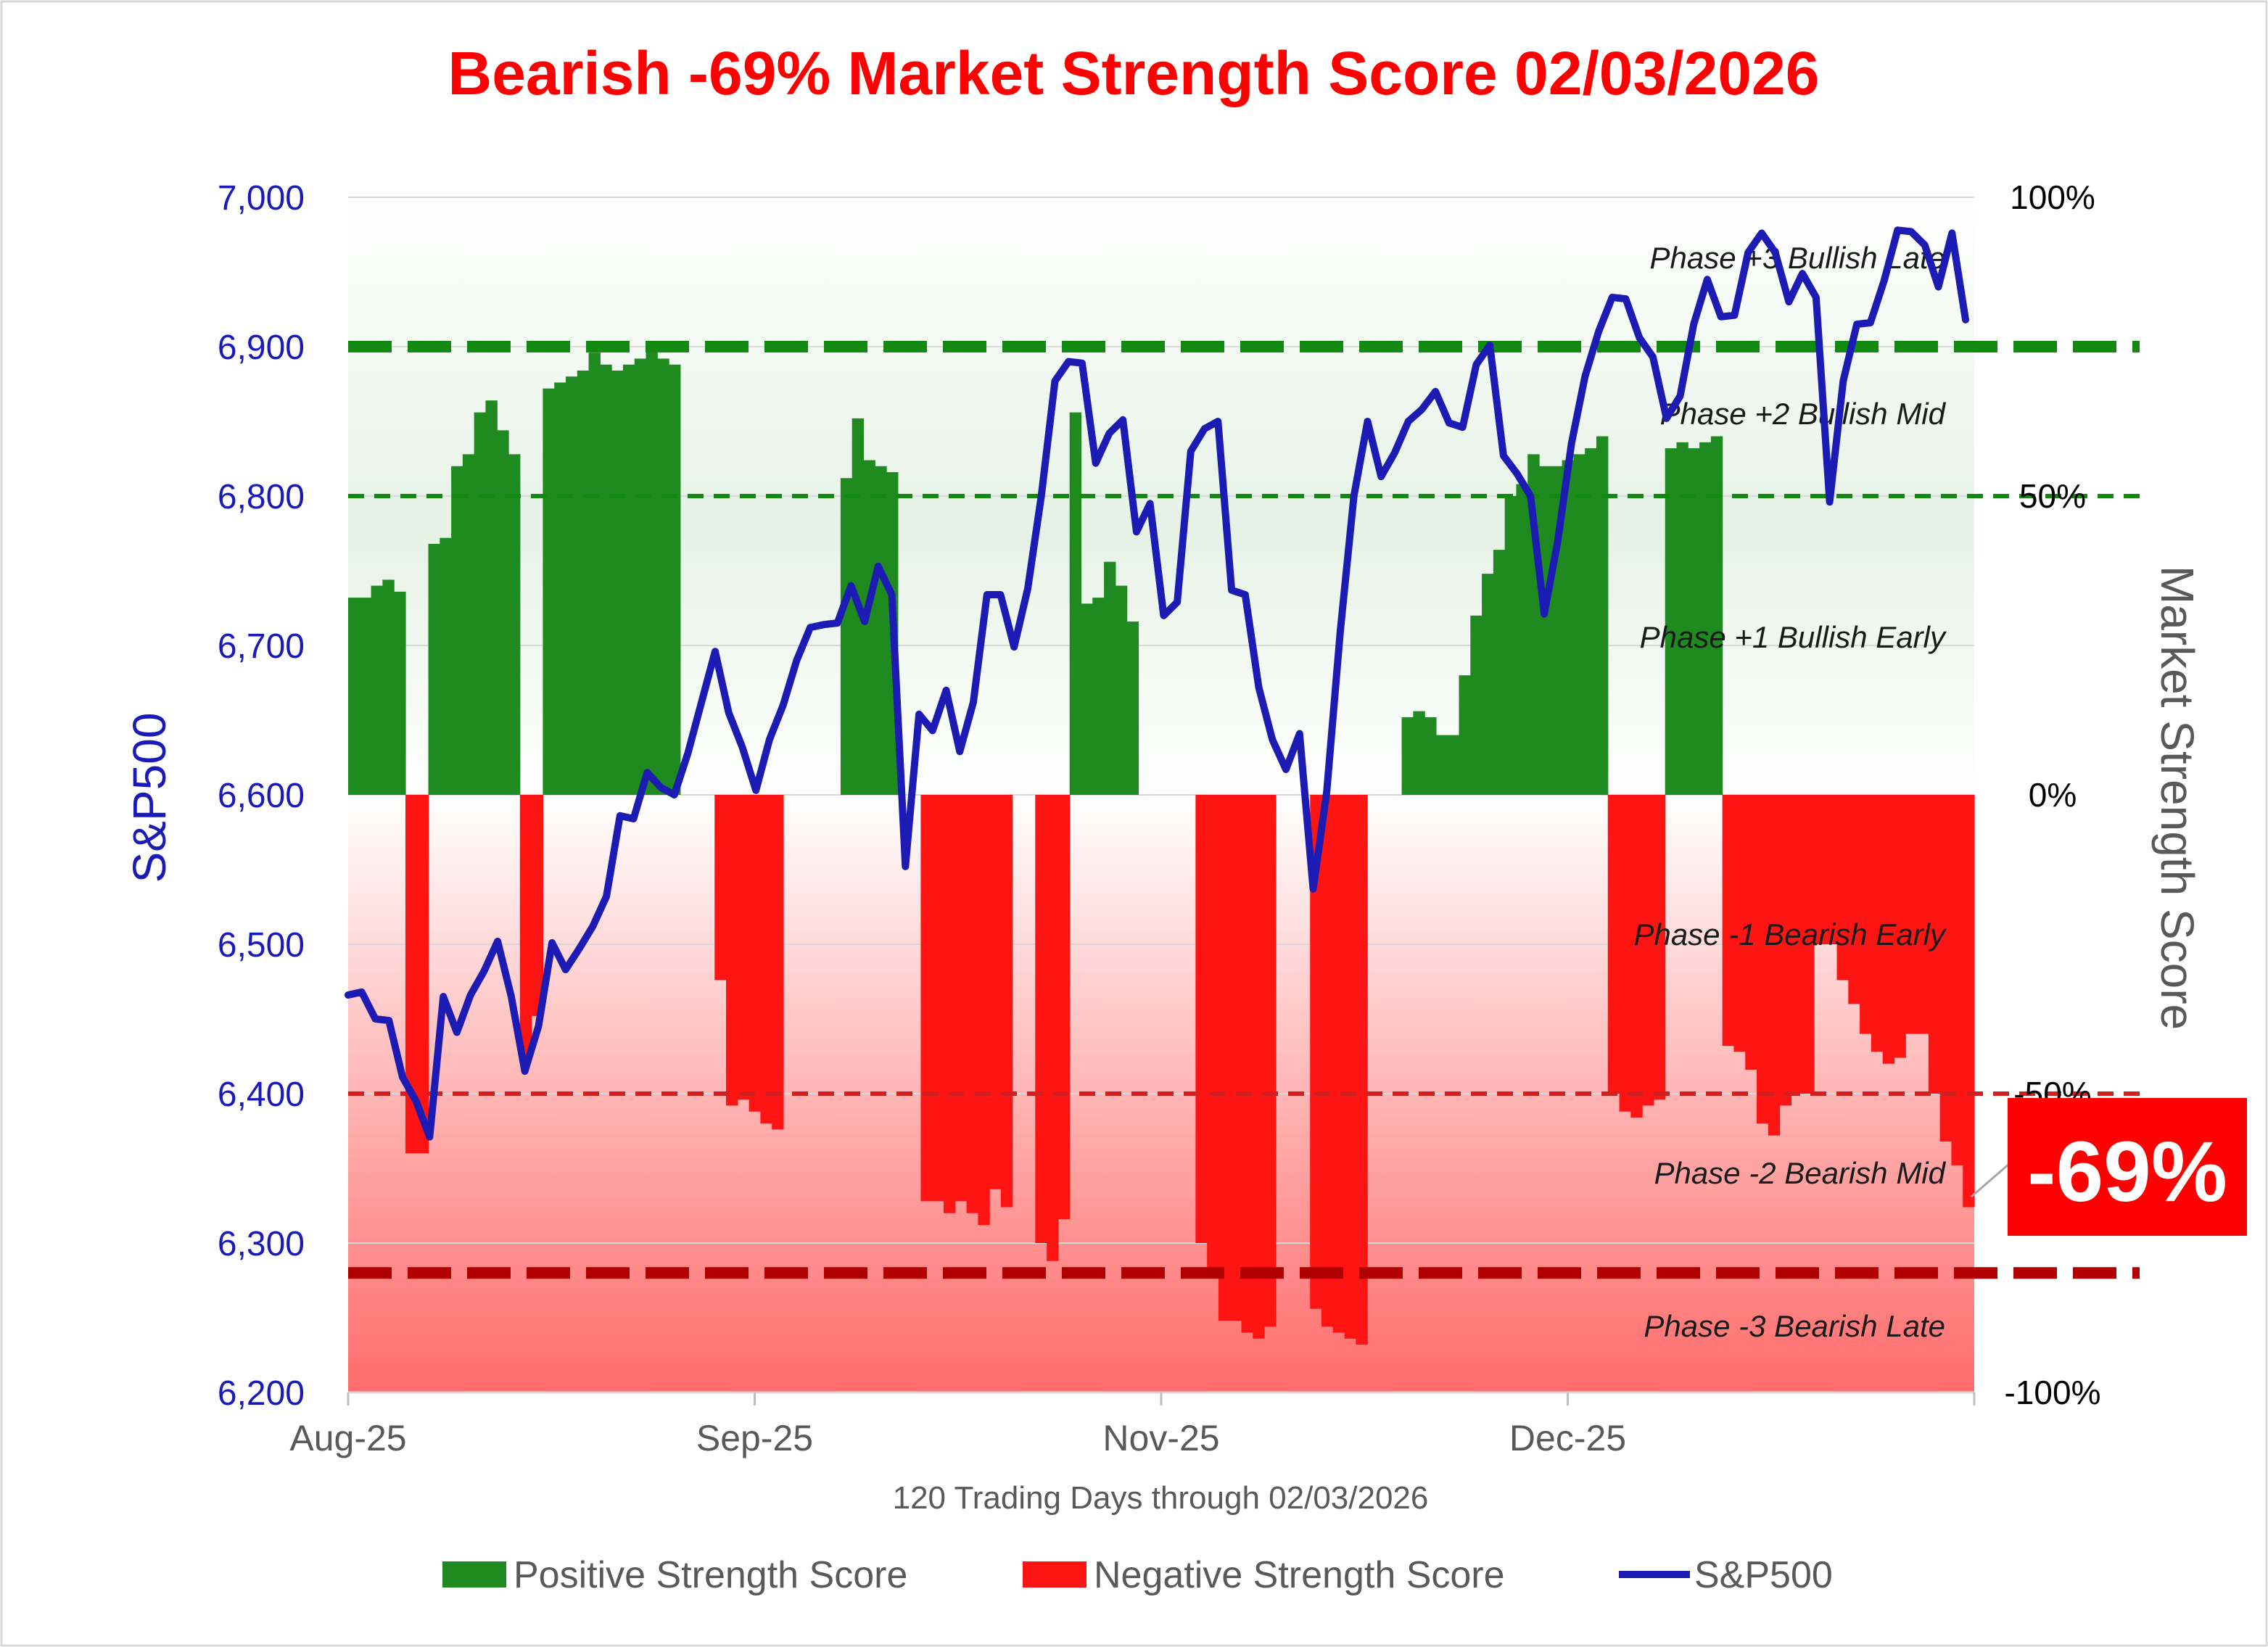  What do you see at coordinates (261, 1095) in the screenshot?
I see `left-tick-label: 6,400` at bounding box center [261, 1095].